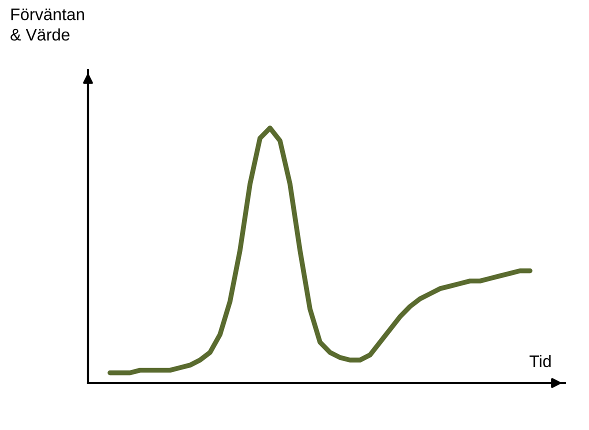  What do you see at coordinates (540, 361) in the screenshot?
I see `x-axis-title: Tid` at bounding box center [540, 361].